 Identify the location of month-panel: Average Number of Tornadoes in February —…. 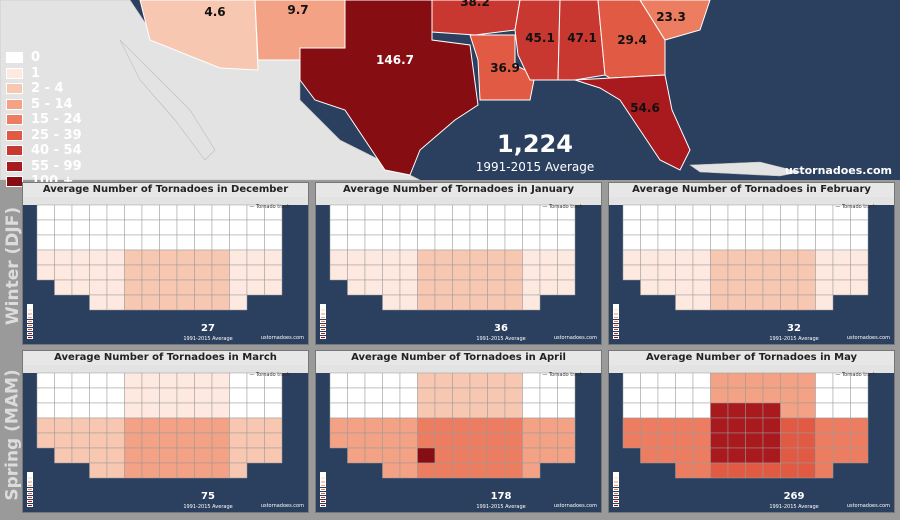
(751, 263).